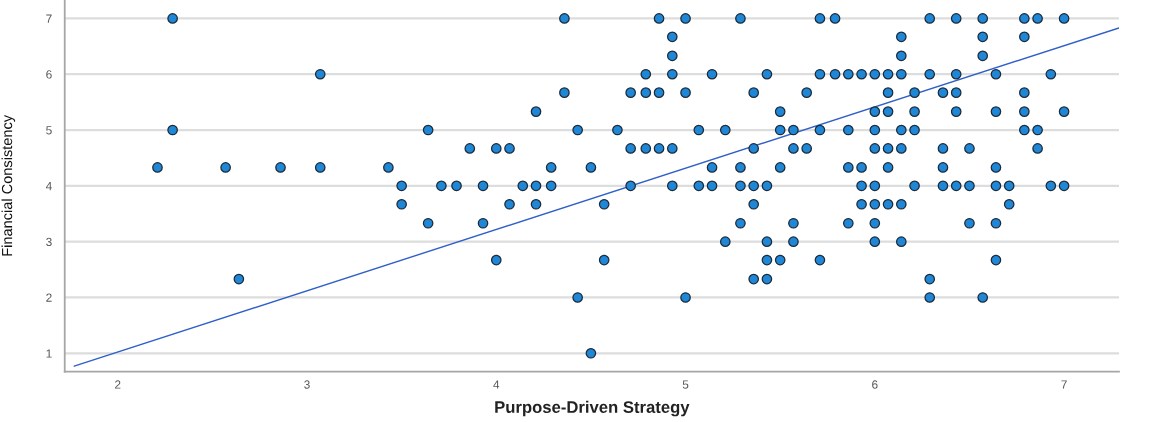 Image resolution: width=1158 pixels, height=422 pixels. What do you see at coordinates (49, 297) in the screenshot?
I see `y-tick-label: 2` at bounding box center [49, 297].